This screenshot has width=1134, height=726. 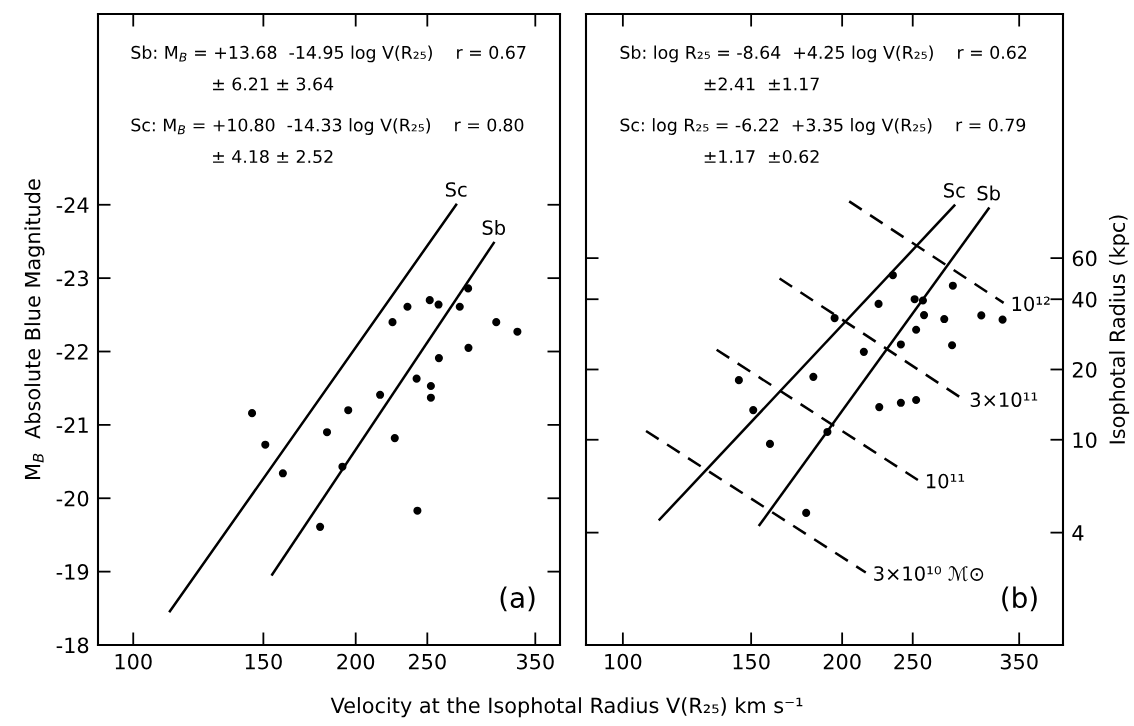 What do you see at coordinates (1078, 533) in the screenshot?
I see `y-tick-label: 4` at bounding box center [1078, 533].